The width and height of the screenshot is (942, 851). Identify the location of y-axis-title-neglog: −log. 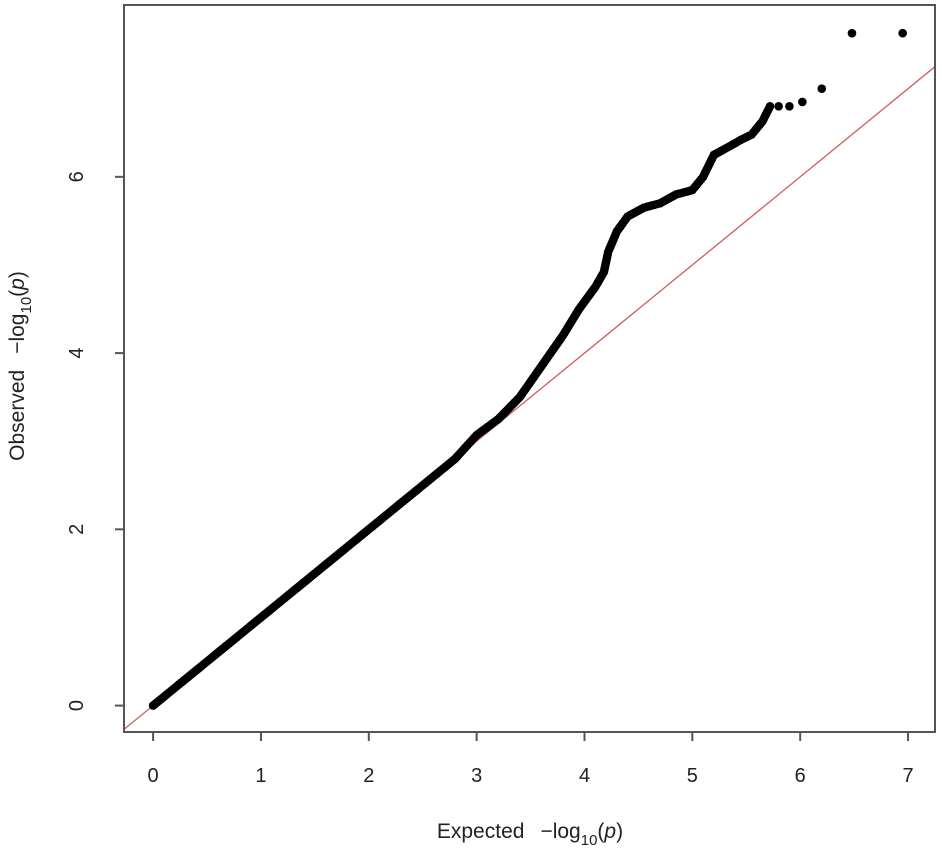
(17, 334).